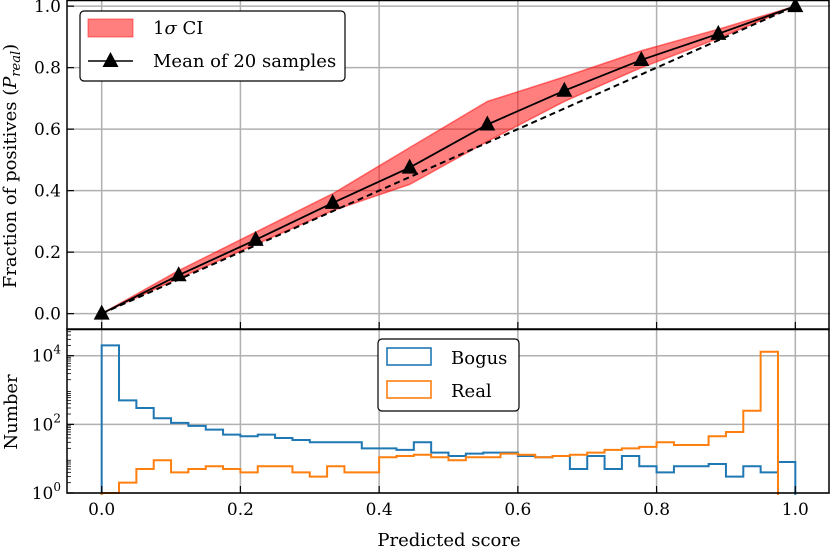 This screenshot has height=552, width=830. Describe the element at coordinates (795, 510) in the screenshot. I see `x-tick-label: 1.0` at that location.